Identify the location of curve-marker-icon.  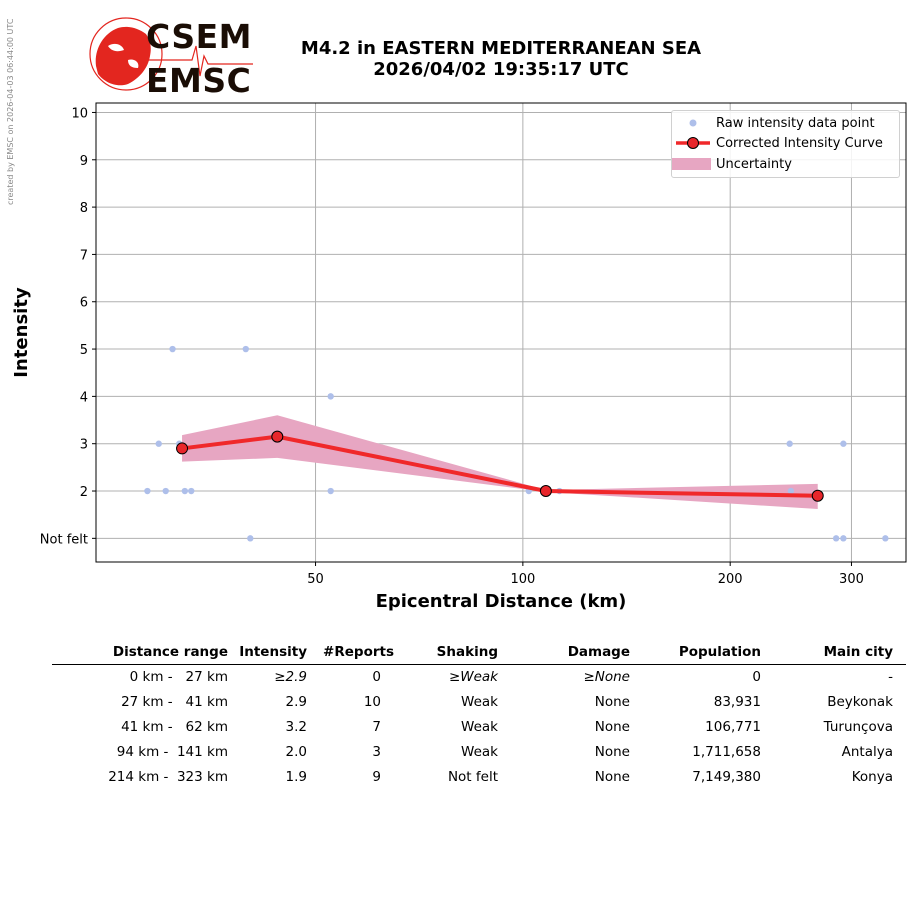
(693, 143).